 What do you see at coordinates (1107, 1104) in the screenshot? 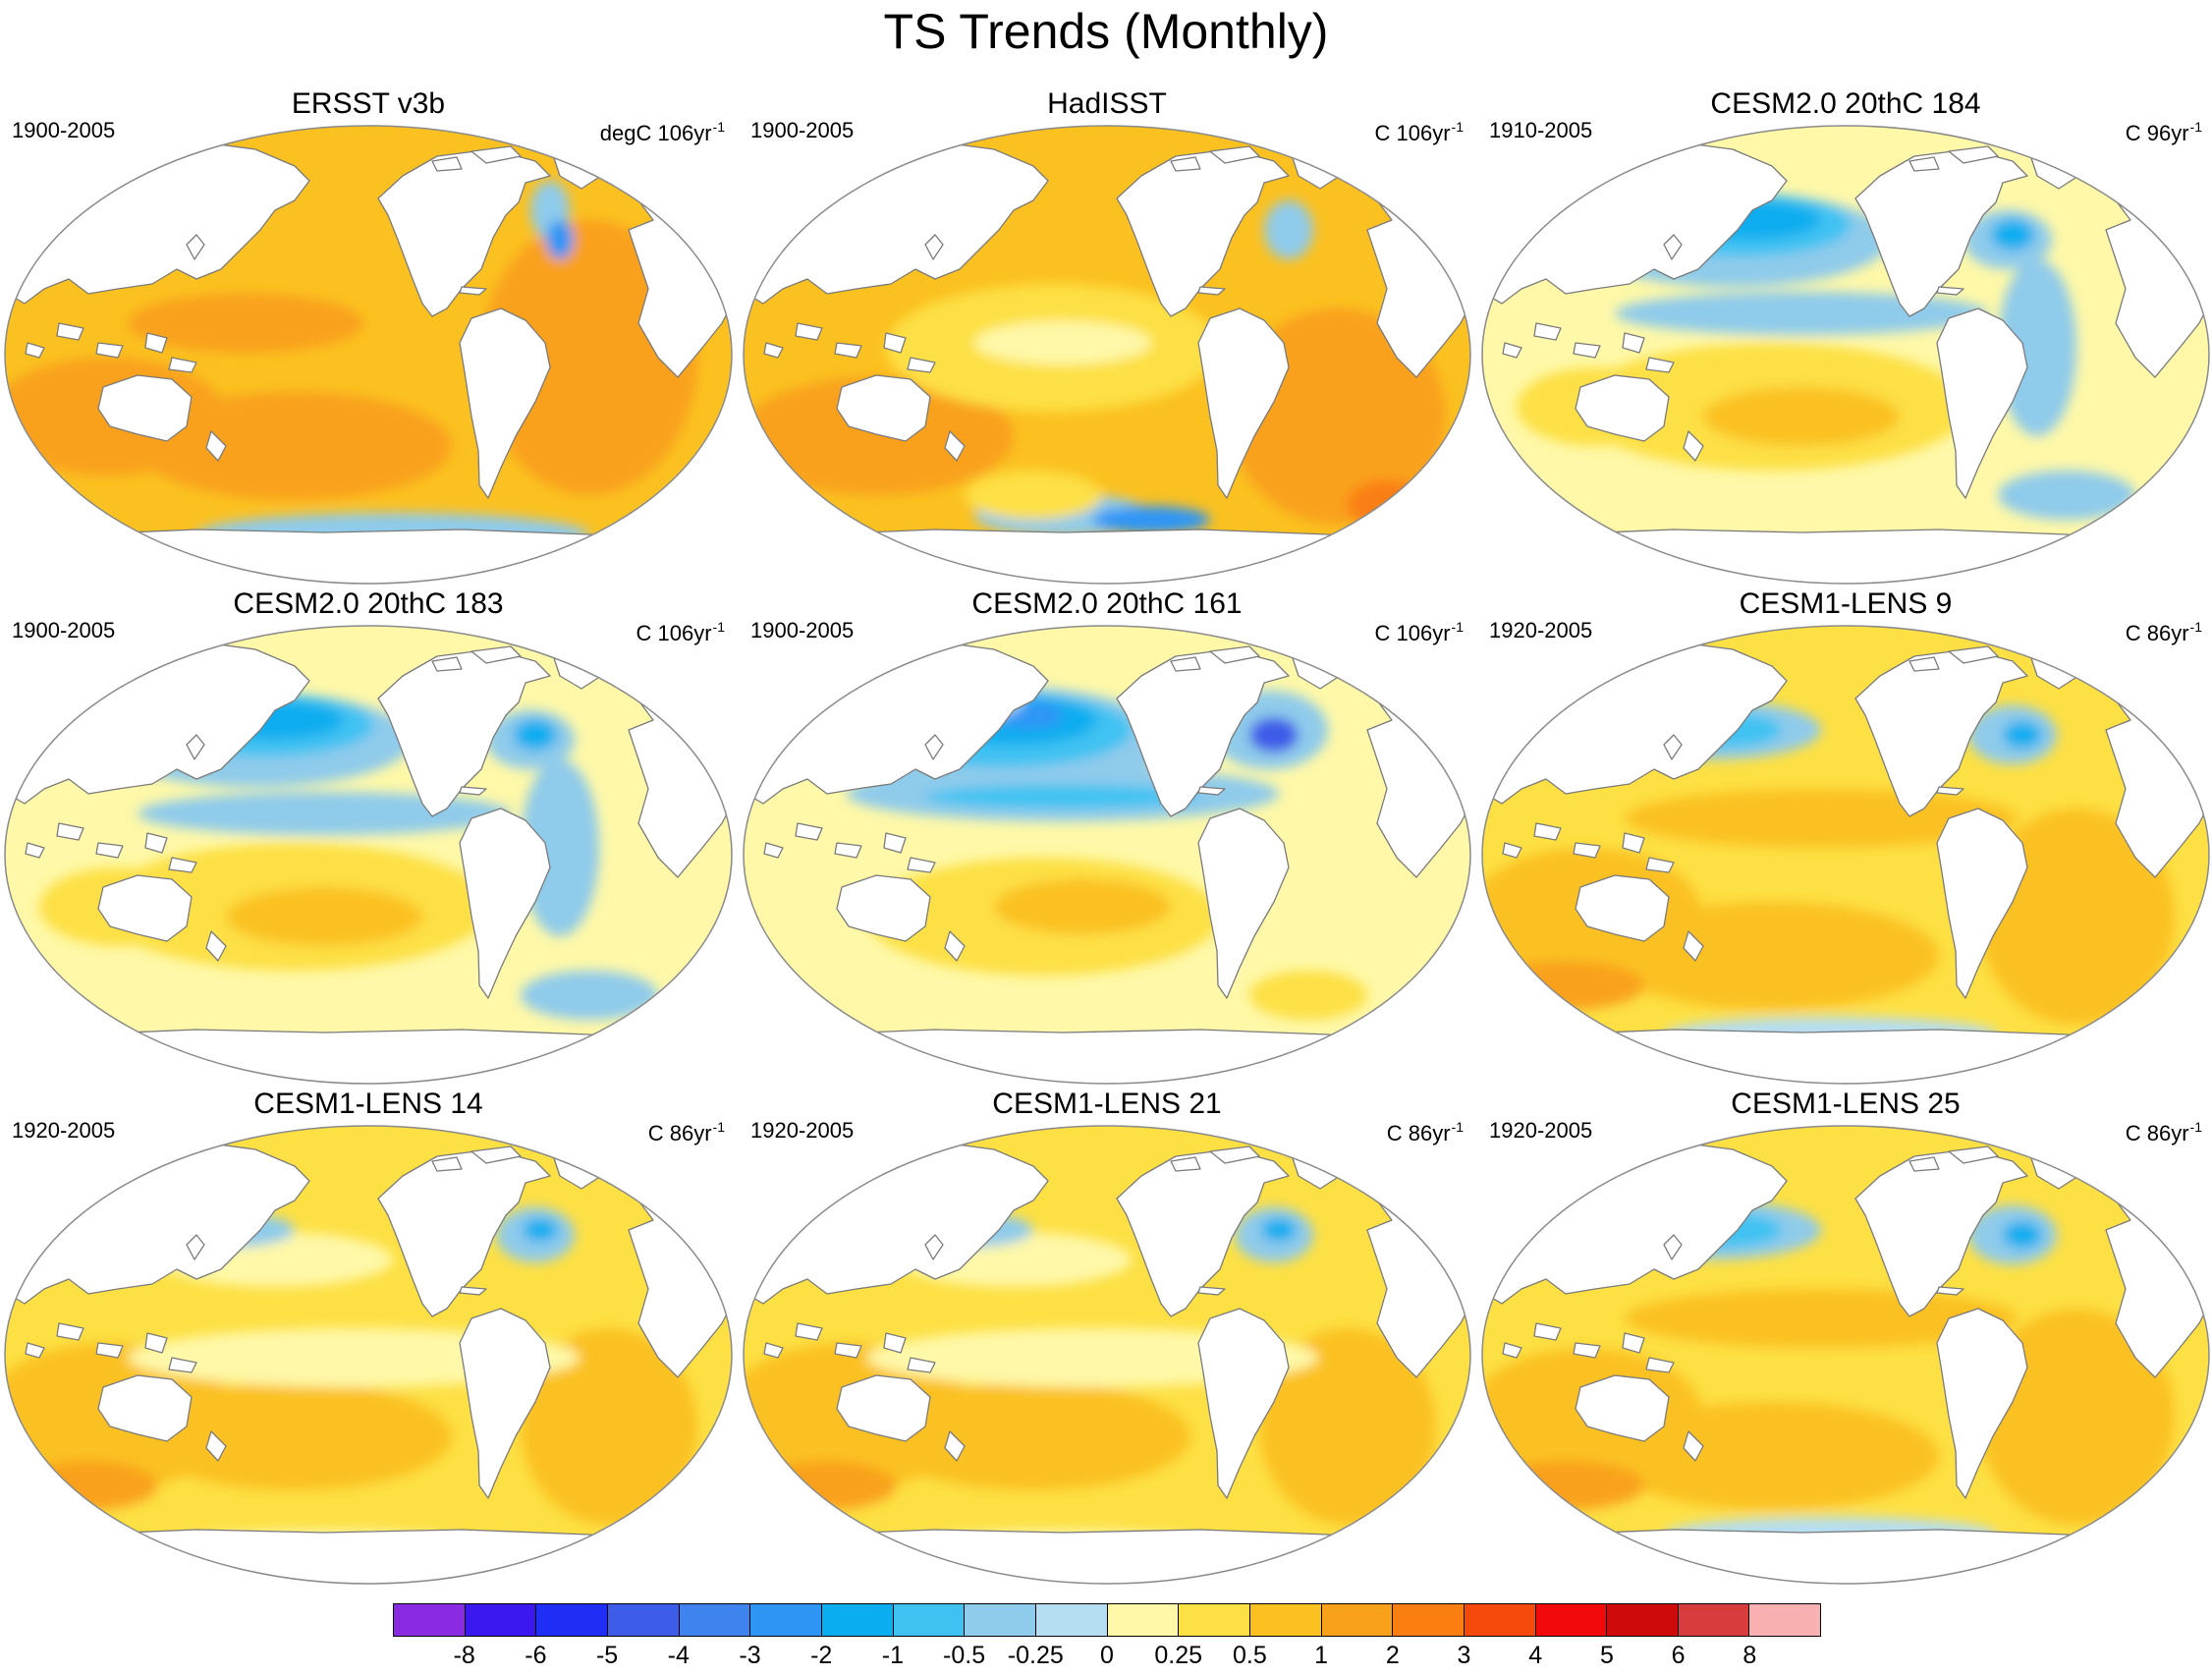
I see `panel-title: CESM1-LENS 21` at bounding box center [1107, 1104].